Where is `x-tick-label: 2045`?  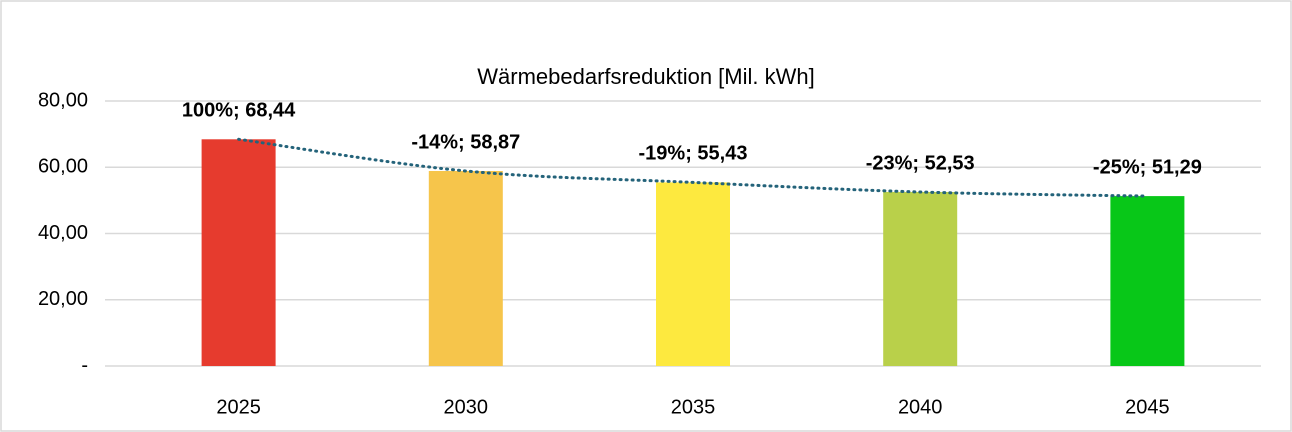
x-tick-label: 2045 is located at coordinates (1147, 407).